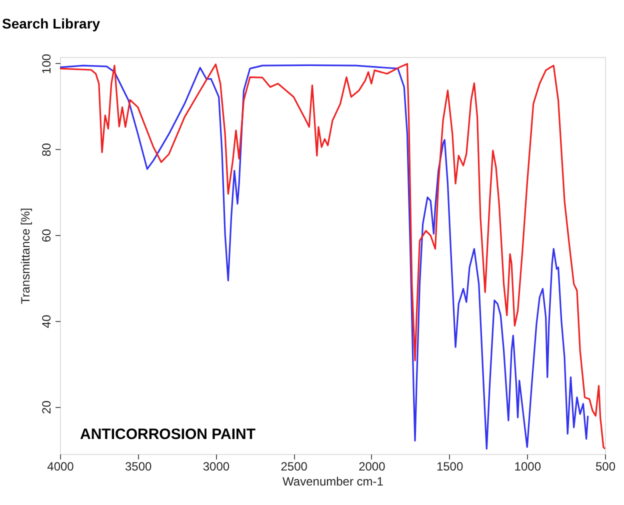 The height and width of the screenshot is (505, 624). I want to click on x-tick-label: 4000, so click(60, 467).